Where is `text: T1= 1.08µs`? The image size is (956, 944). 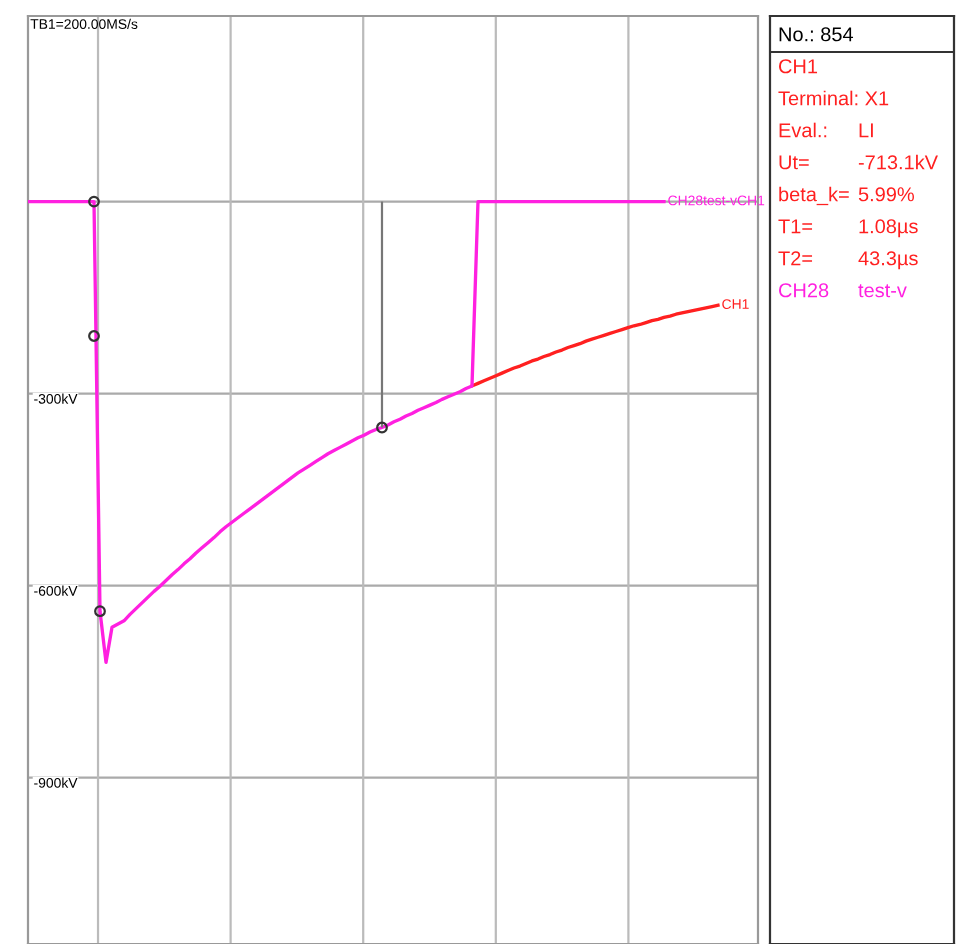
text: T1= 1.08µs is located at coordinates (848, 228).